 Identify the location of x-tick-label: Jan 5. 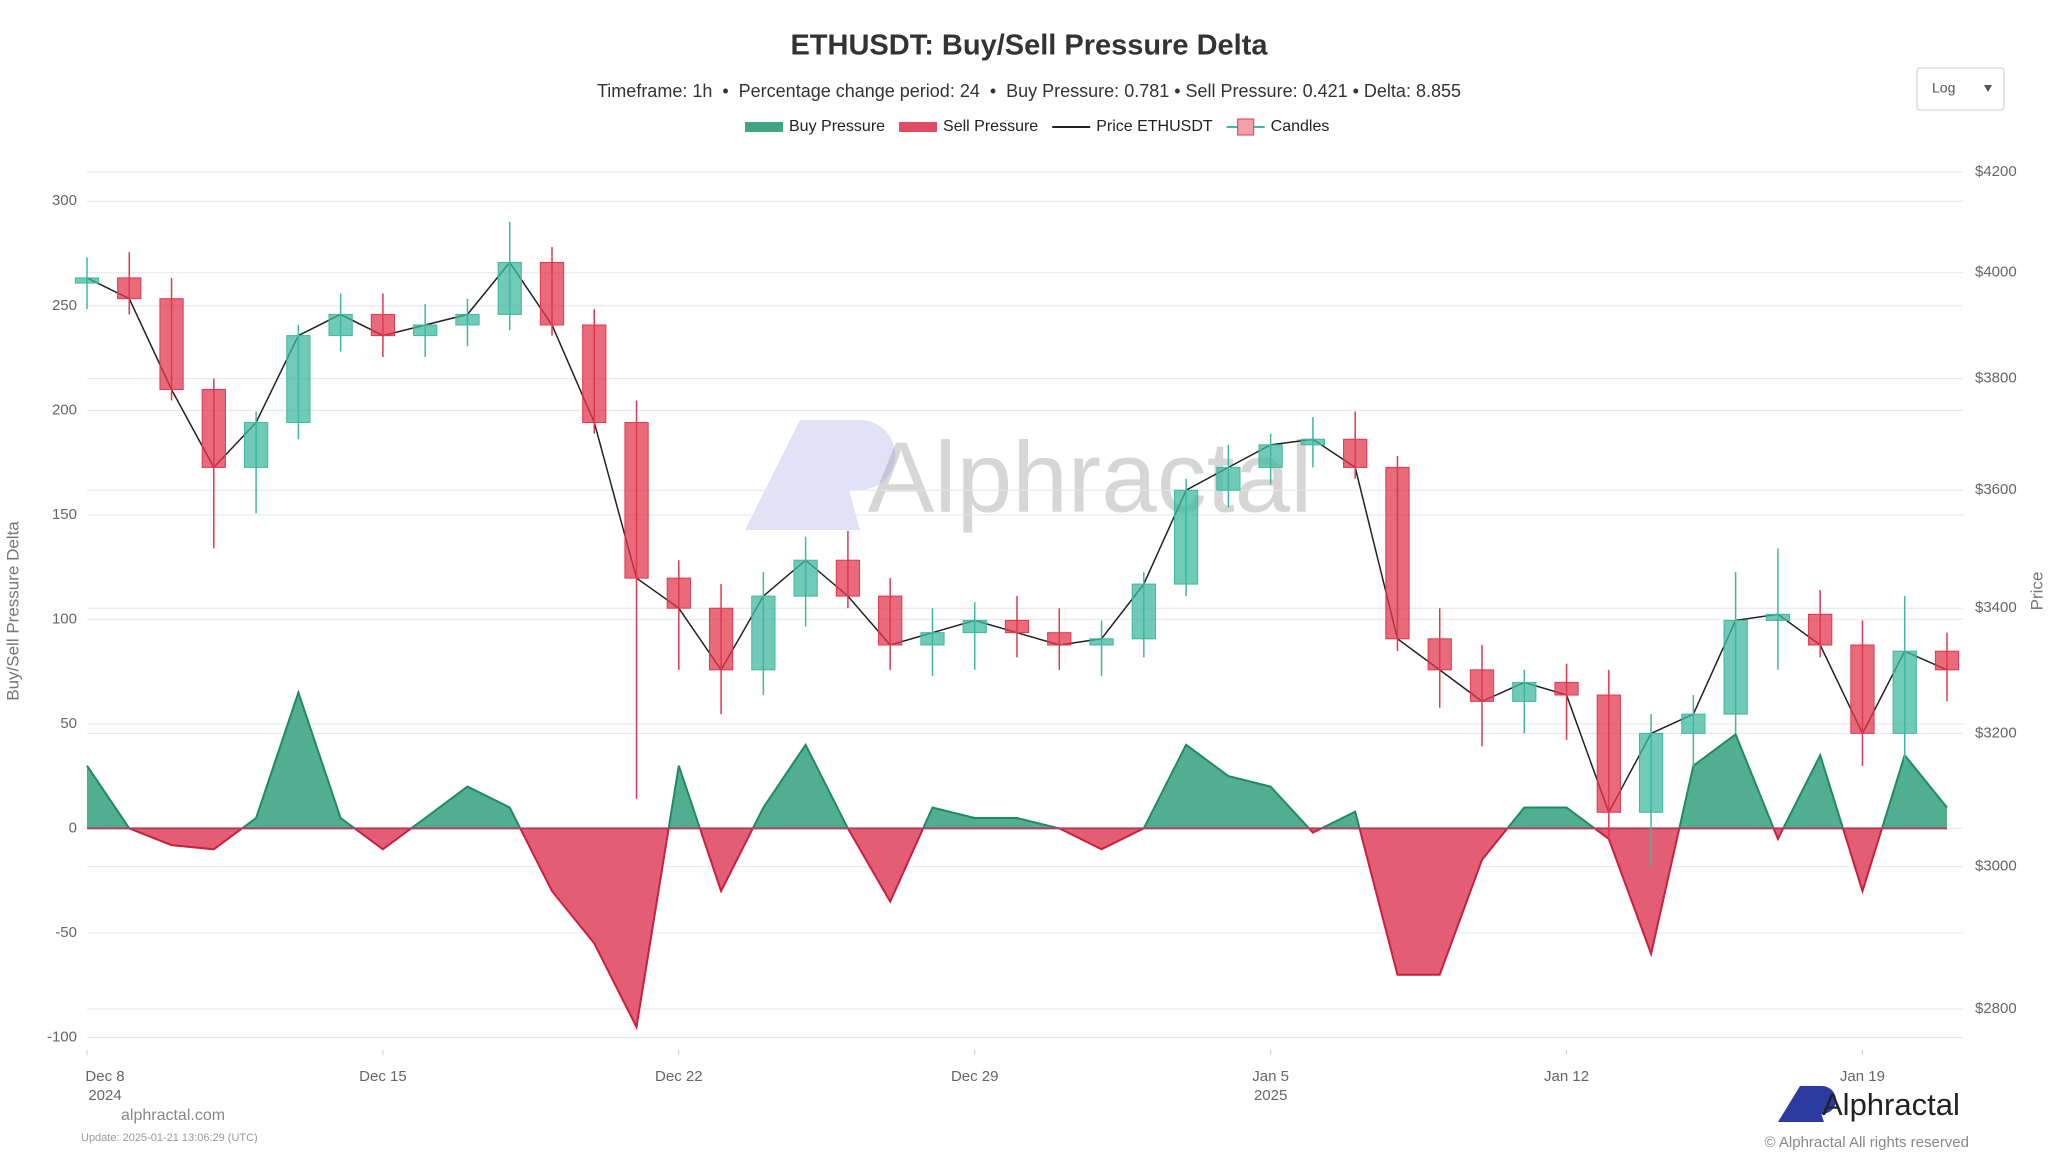
(1270, 1076).